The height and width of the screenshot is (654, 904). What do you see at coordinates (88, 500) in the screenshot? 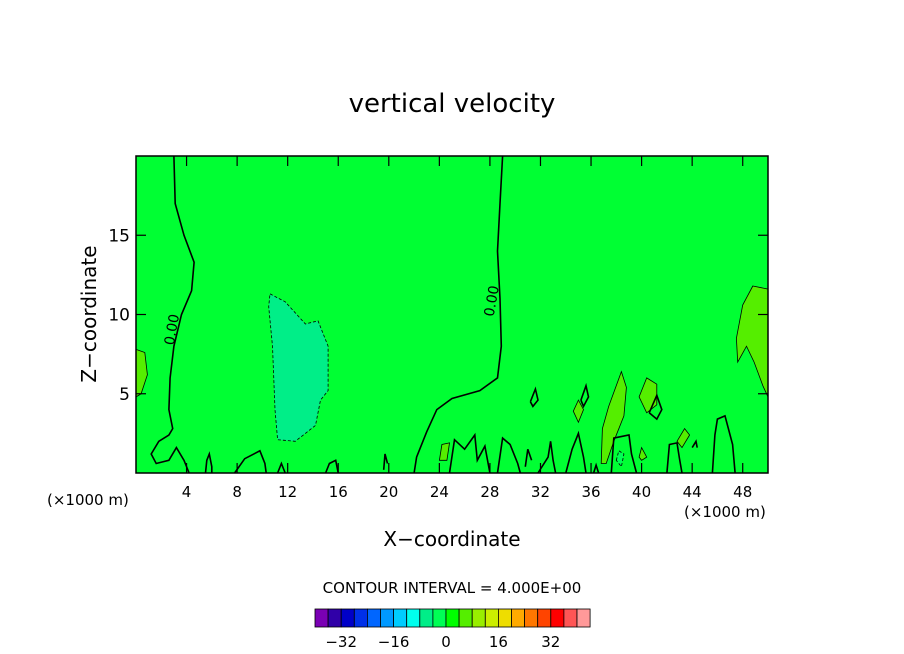
I see `x-unit-left: (×1000 m)` at bounding box center [88, 500].